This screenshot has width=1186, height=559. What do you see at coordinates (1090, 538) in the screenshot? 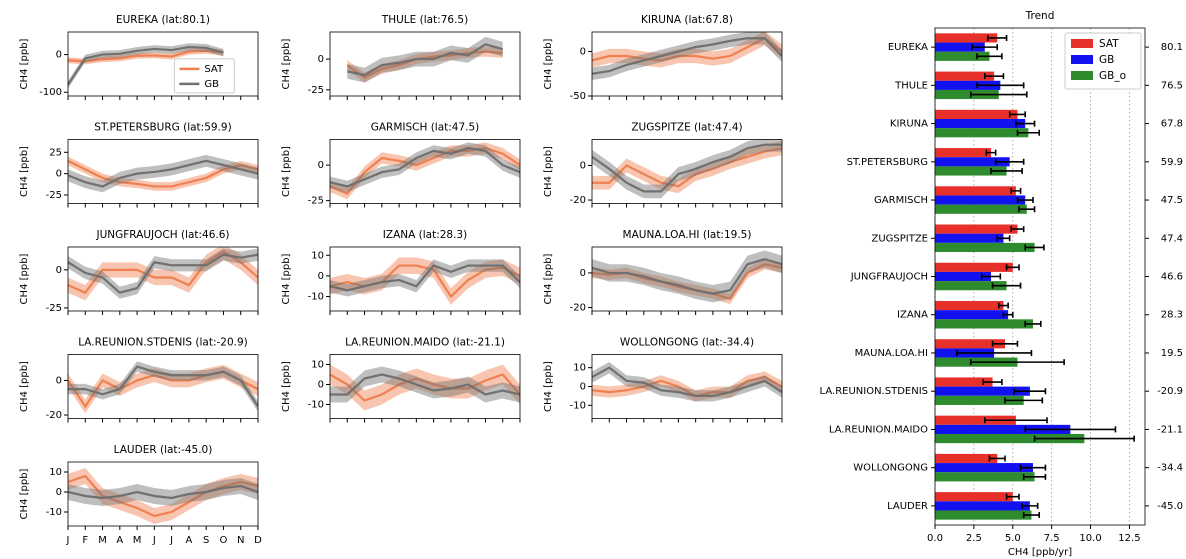
I see `x-tick-label: 10.0` at bounding box center [1090, 538].